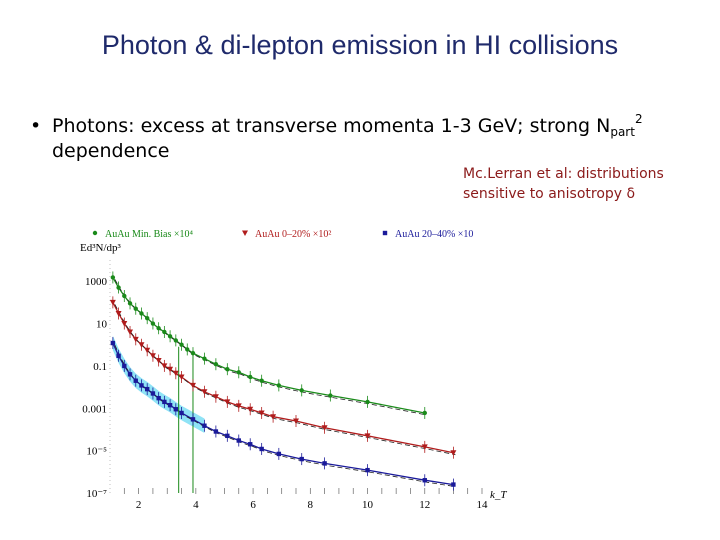 The width and height of the screenshot is (720, 540). What do you see at coordinates (101, 248) in the screenshot?
I see `y-axis-label: Ed³N/dp³` at bounding box center [101, 248].